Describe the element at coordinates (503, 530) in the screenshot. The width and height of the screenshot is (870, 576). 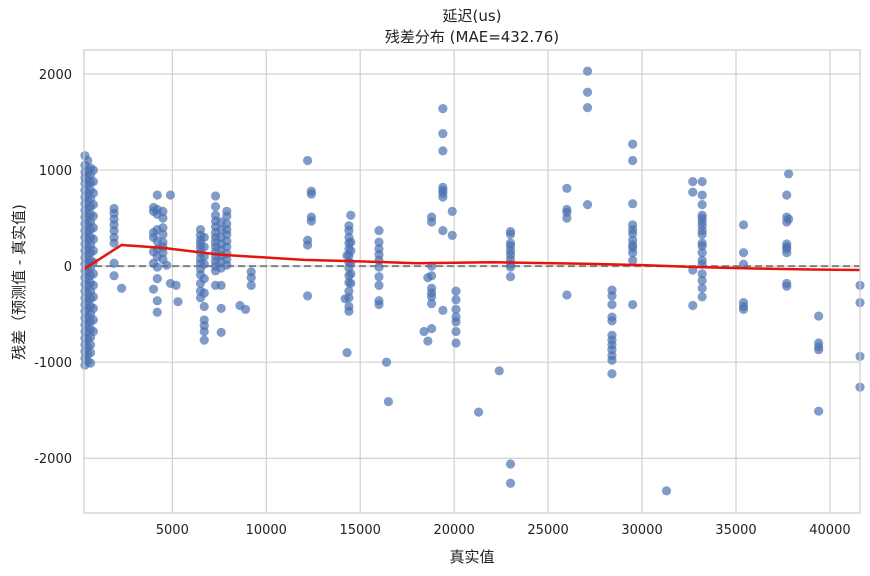
I see `x-tick-labels: 5000 10000 15000 20000 25000 30000 35000 40000` at that location.